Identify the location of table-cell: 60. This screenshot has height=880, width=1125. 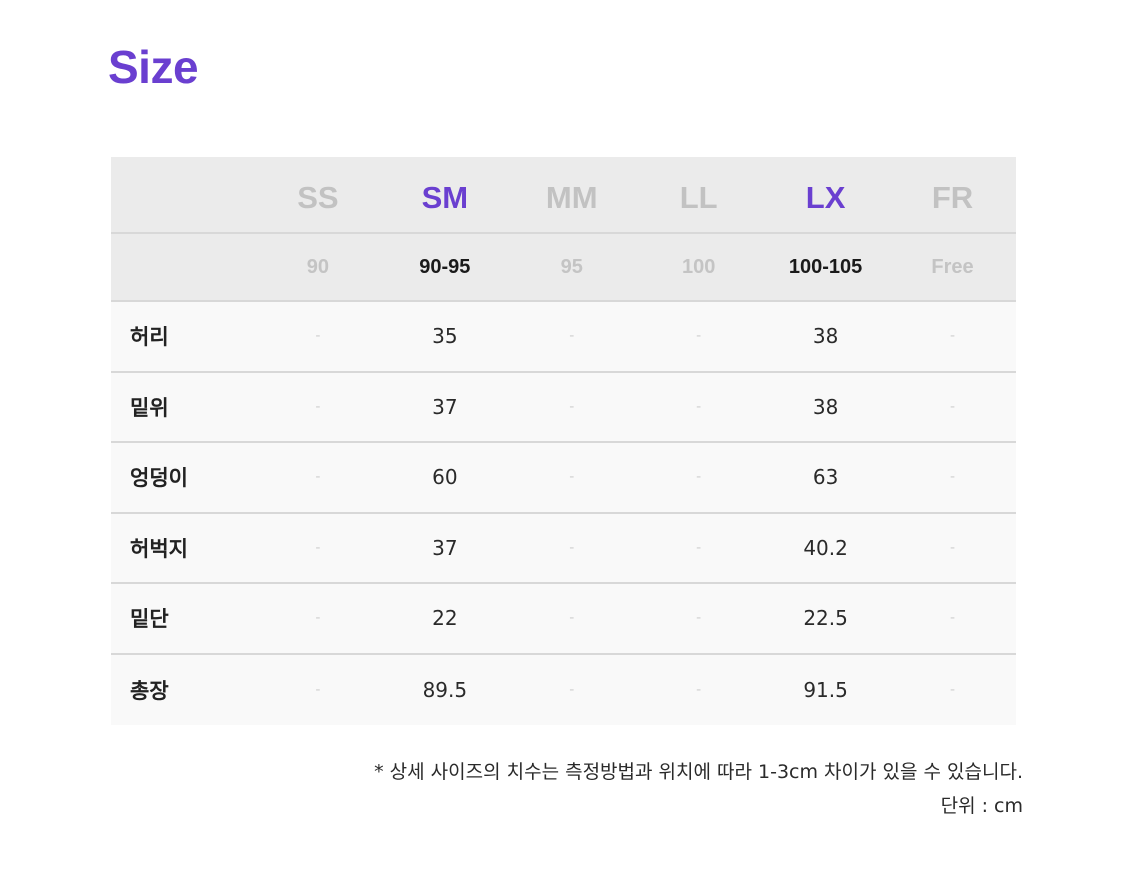
(445, 477).